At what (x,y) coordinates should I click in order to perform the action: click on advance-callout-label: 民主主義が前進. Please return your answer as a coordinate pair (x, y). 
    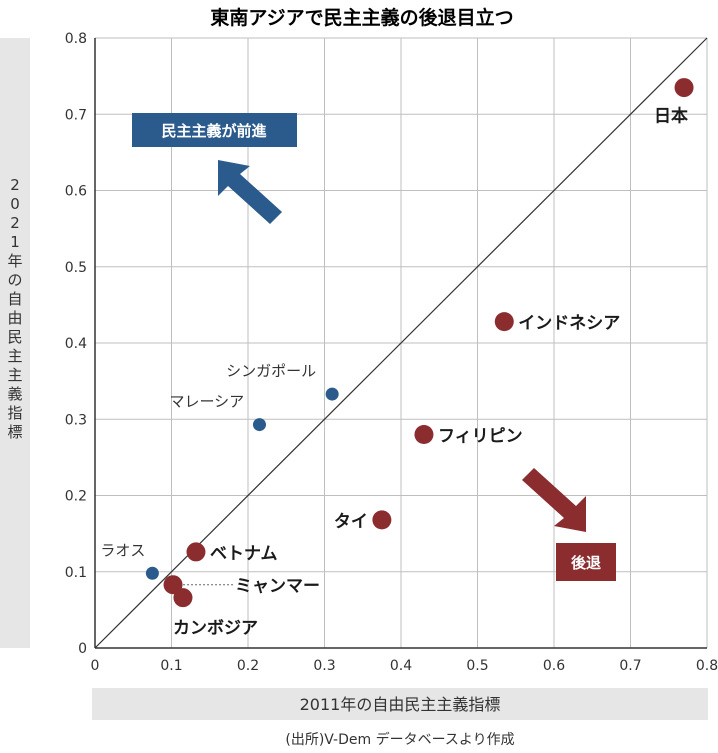
    Looking at the image, I should click on (214, 131).